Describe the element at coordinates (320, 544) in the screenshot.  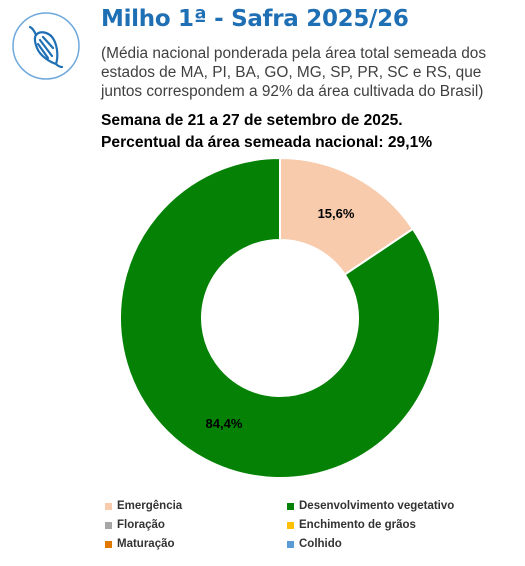
I see `legend-label: Colhido` at that location.